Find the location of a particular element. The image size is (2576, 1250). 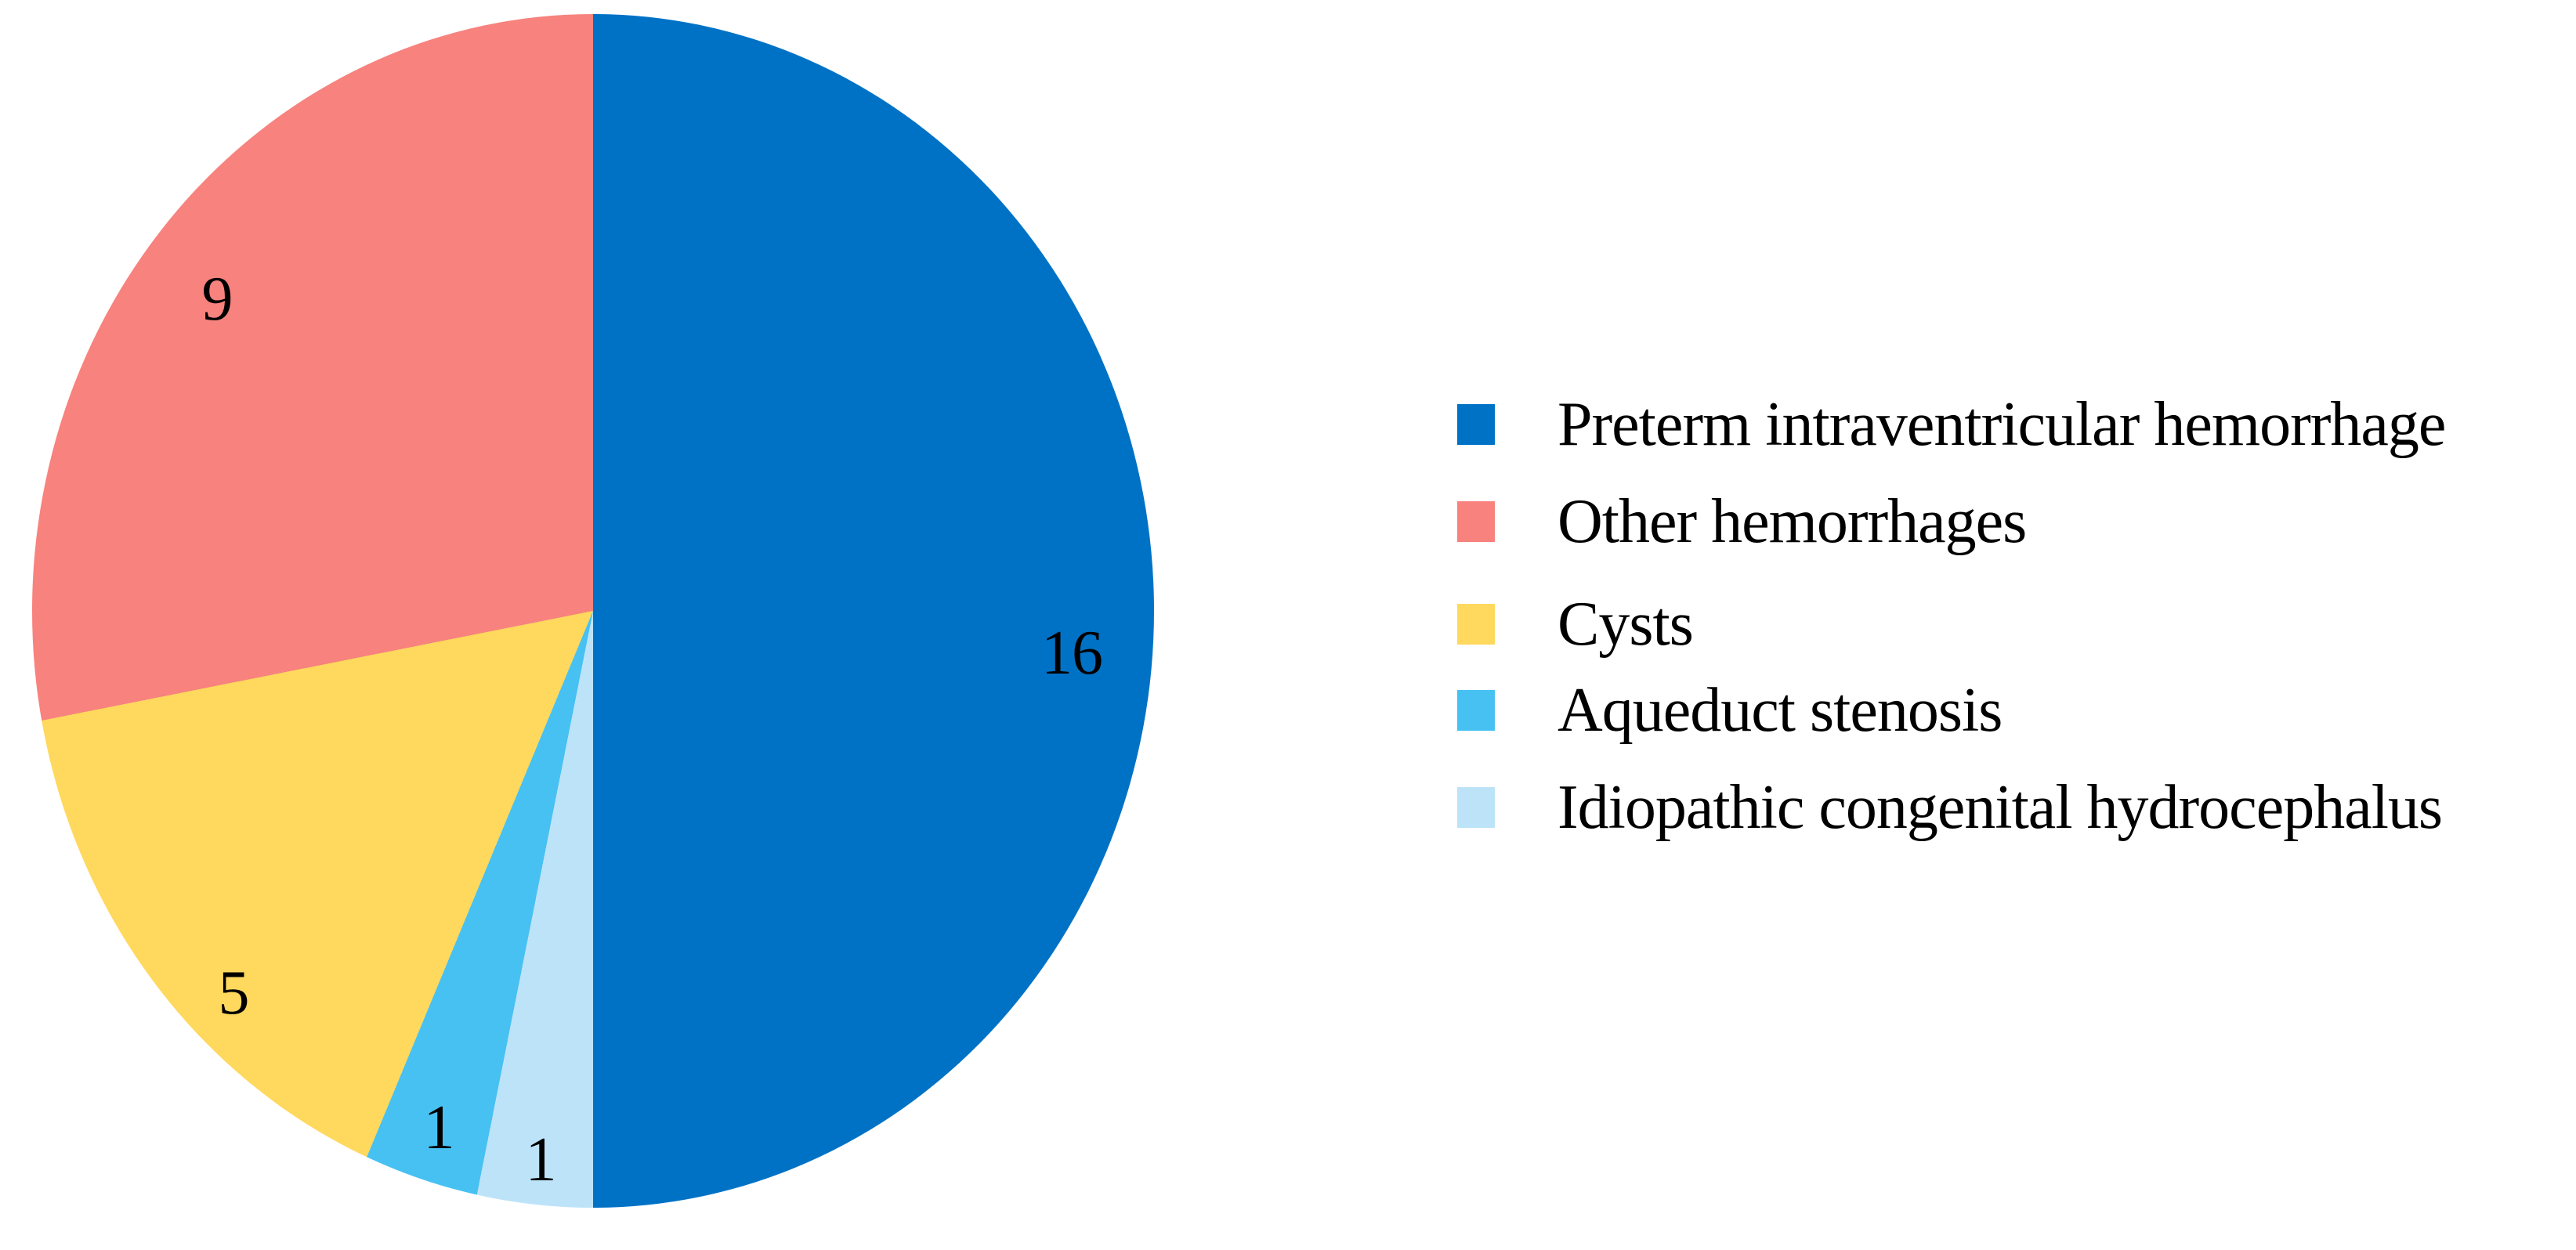

legend-swatch-aqueduct-stenosis is located at coordinates (1476, 710).